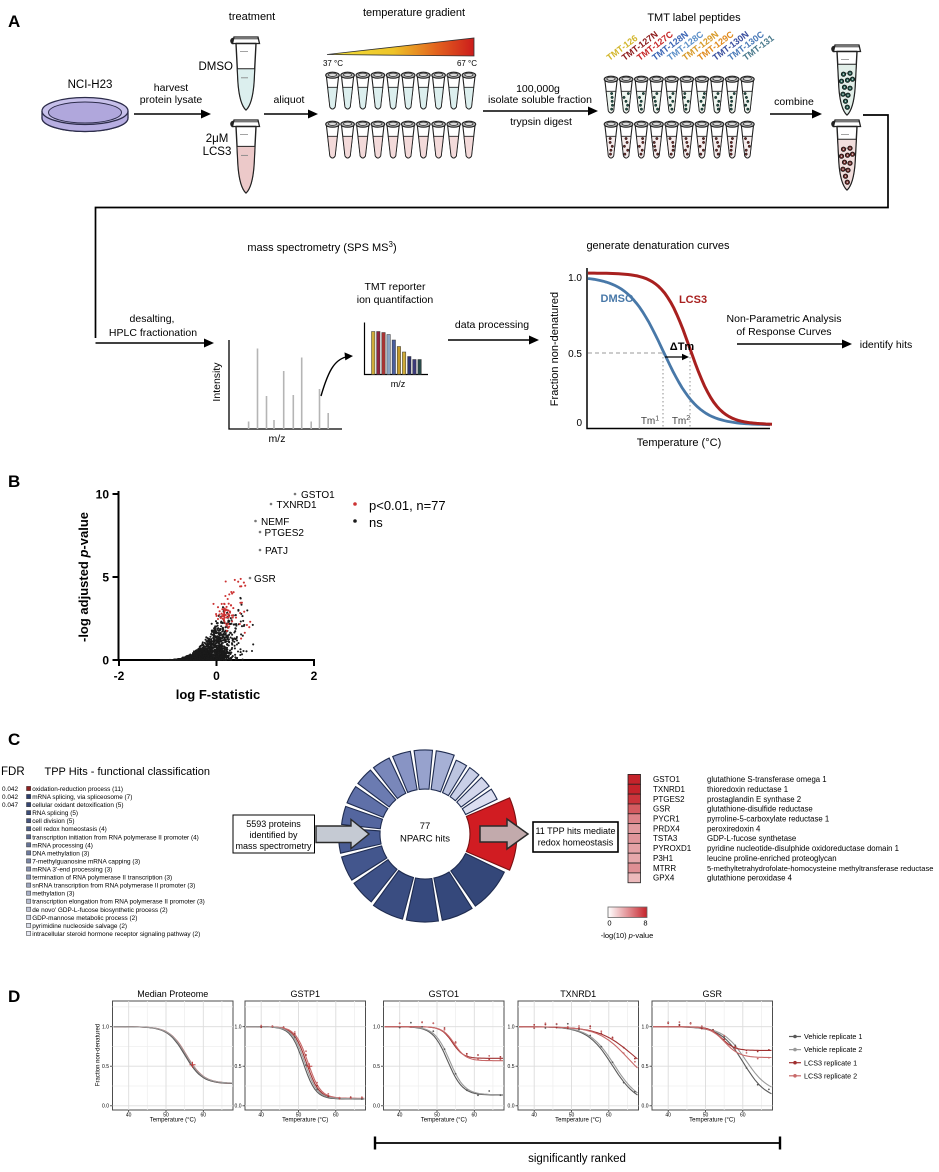  What do you see at coordinates (682, 347) in the screenshot?
I see `svg-text: ΔTm` at bounding box center [682, 347].